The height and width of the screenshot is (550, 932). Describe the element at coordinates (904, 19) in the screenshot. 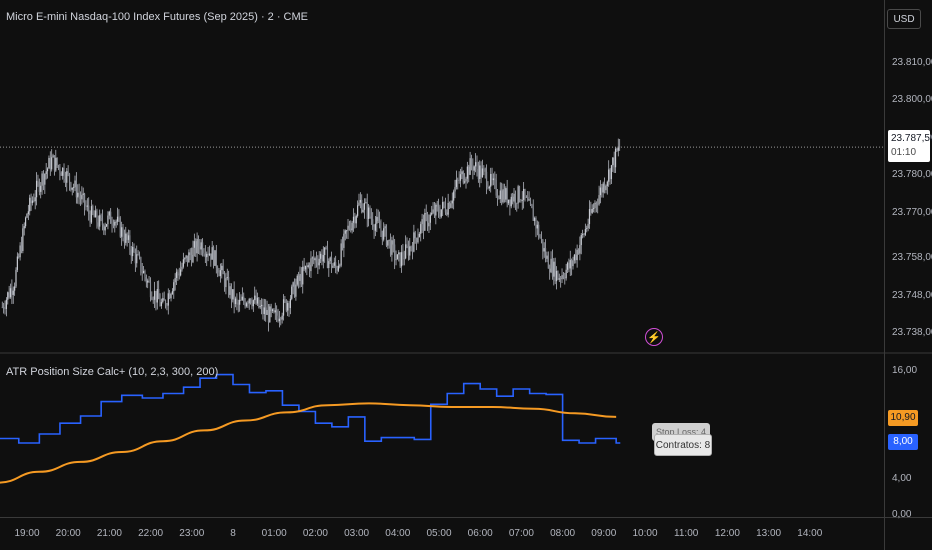

I see `currency-button: USD` at that location.